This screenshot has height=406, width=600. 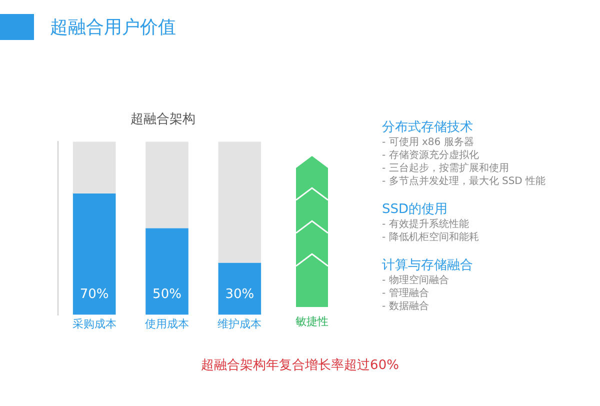 I want to click on text: - 数据融合, so click(x=406, y=306).